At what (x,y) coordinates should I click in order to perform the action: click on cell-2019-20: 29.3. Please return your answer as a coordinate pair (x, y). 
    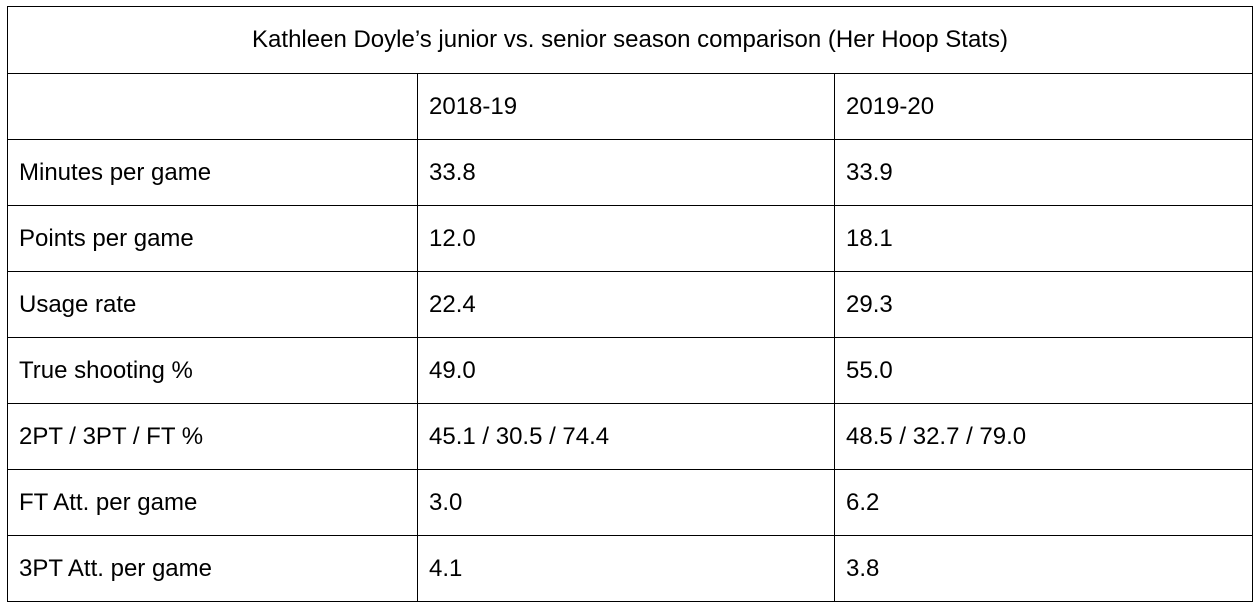
    Looking at the image, I should click on (1043, 304).